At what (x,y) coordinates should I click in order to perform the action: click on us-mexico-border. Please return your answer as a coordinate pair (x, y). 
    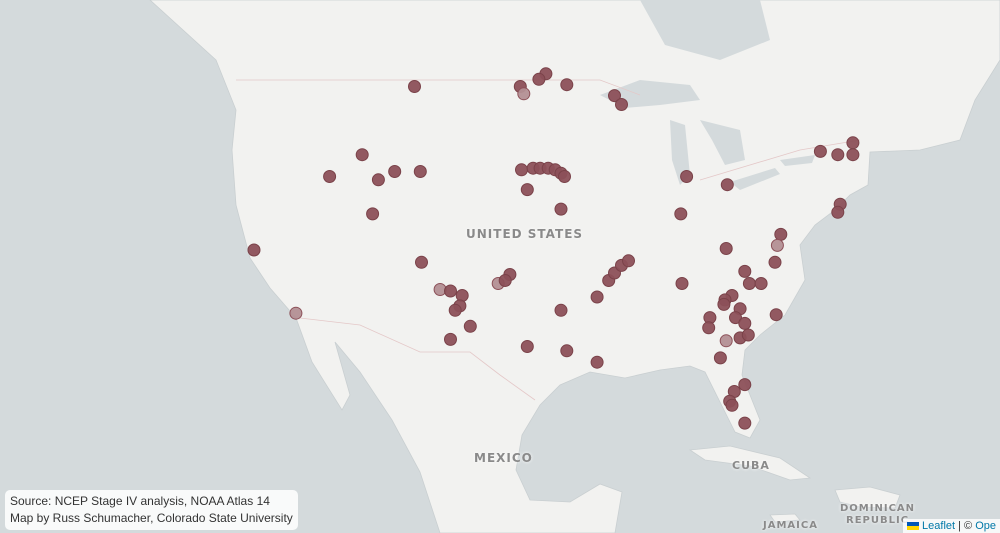
    Looking at the image, I should click on (417, 359).